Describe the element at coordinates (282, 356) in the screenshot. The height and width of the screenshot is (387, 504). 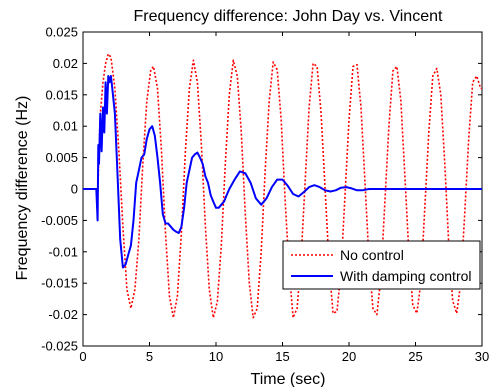
I see `x-tick-label: 15` at that location.